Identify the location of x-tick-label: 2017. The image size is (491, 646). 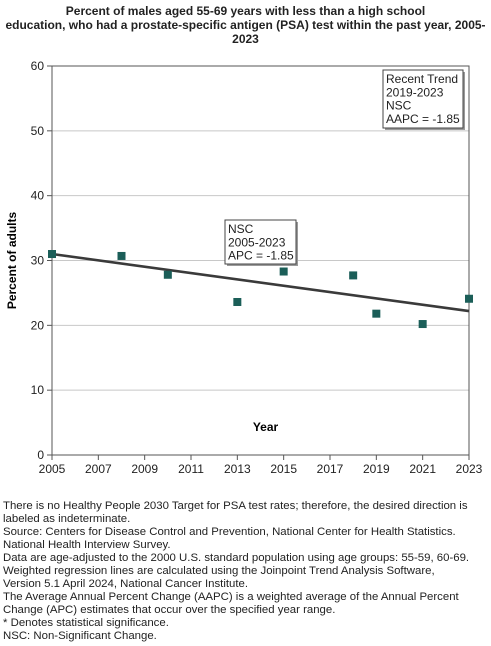
(330, 469).